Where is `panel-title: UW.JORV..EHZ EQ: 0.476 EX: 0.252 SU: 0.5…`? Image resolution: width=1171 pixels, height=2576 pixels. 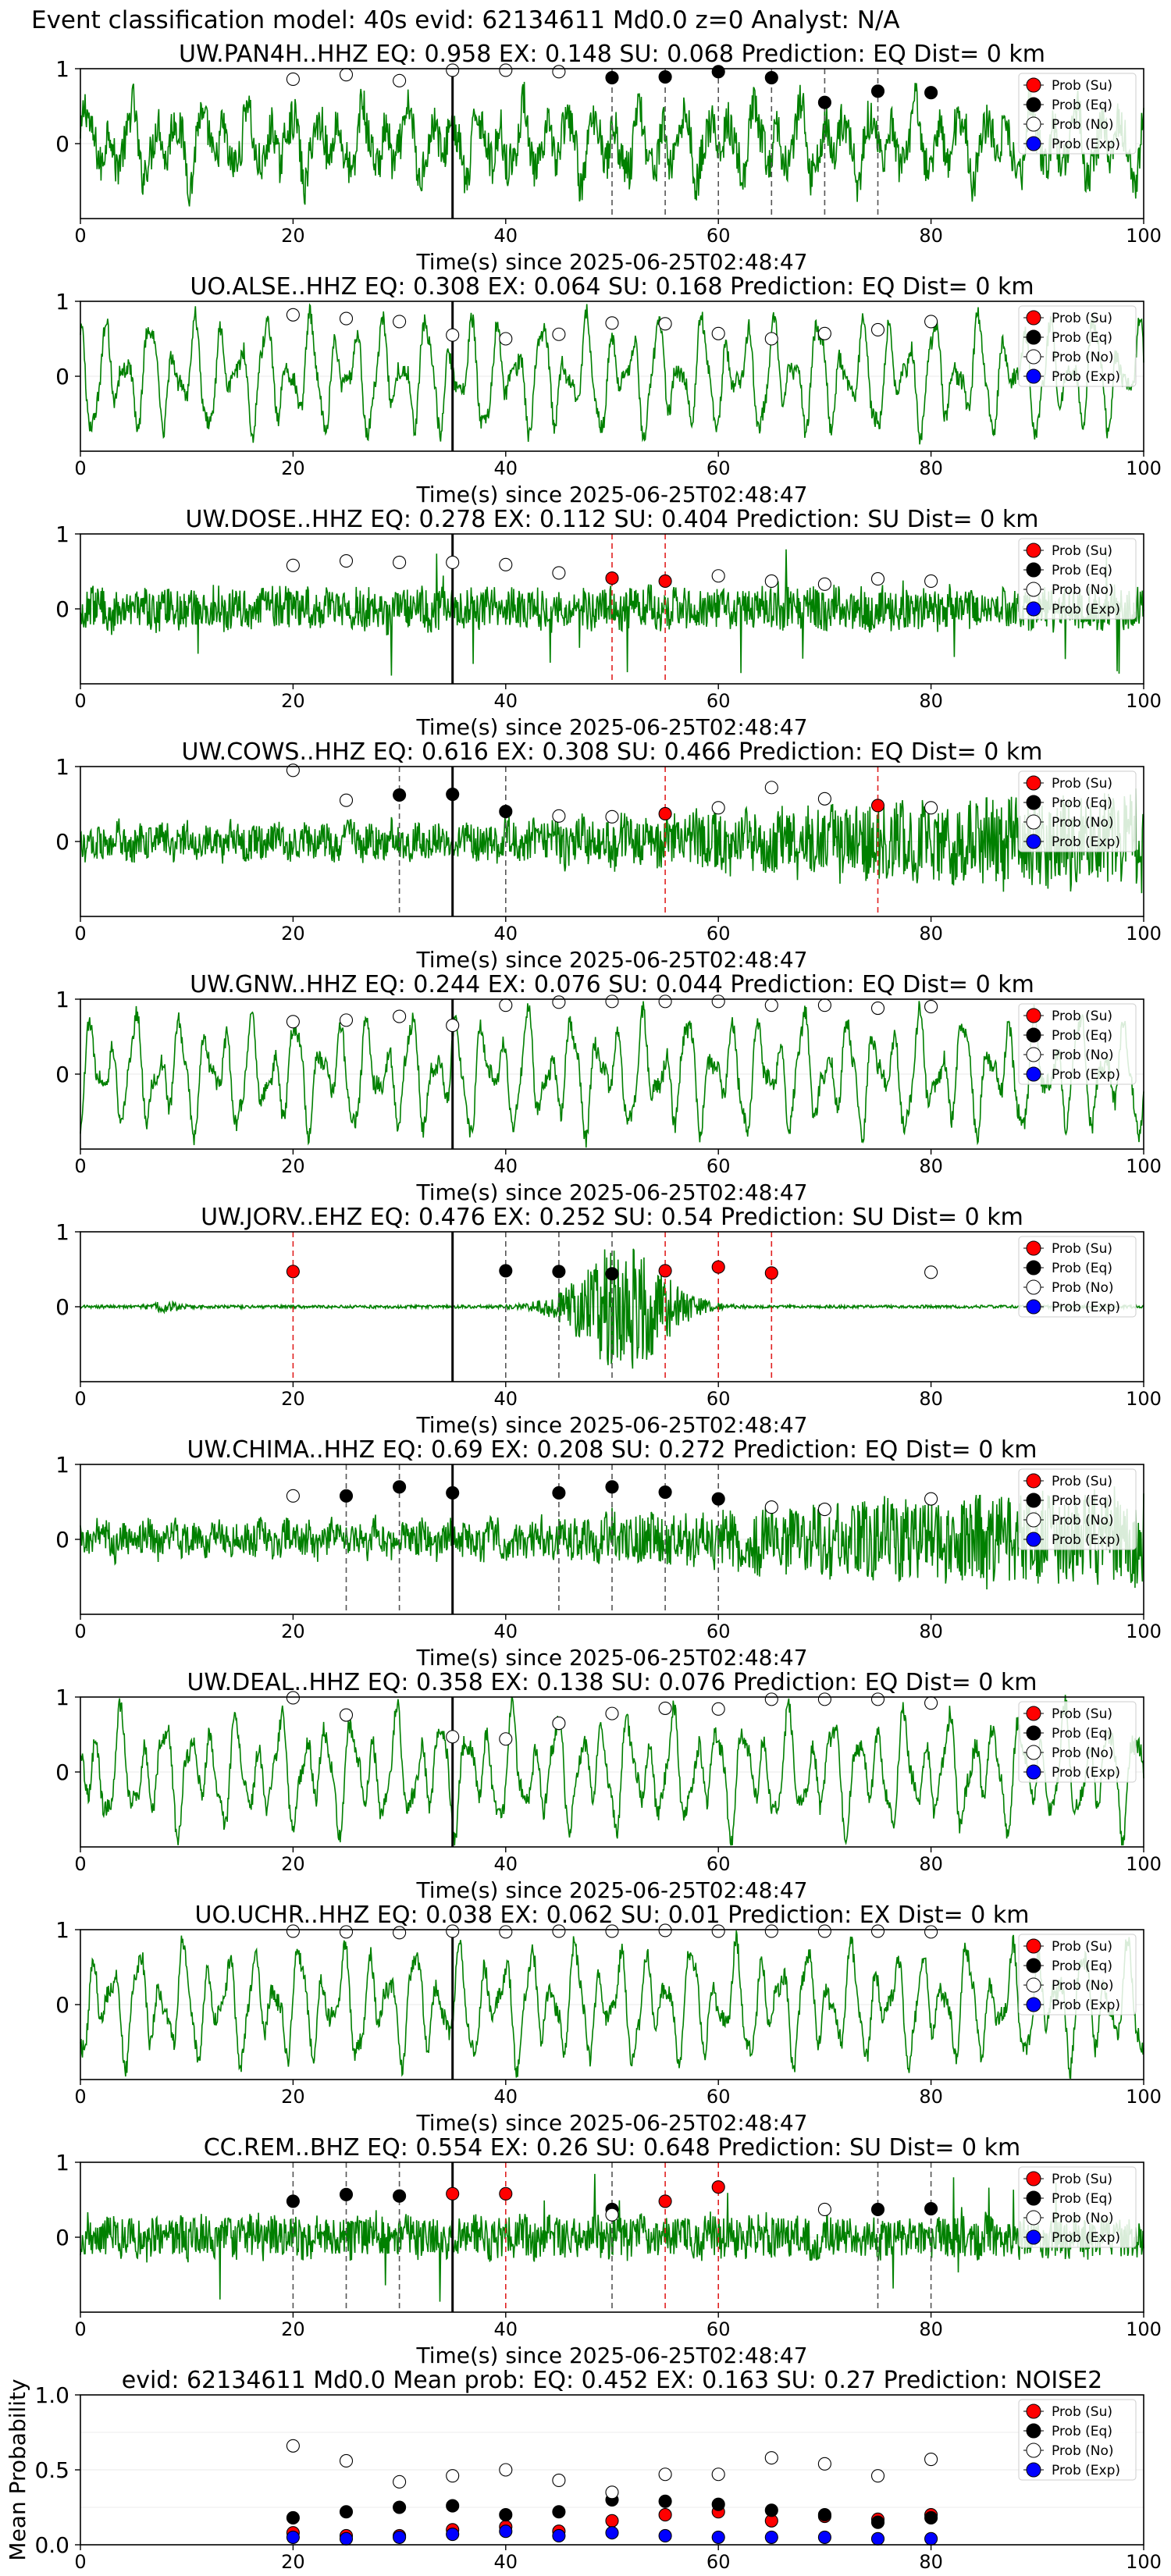 panel-title: UW.JORV..EHZ EQ: 0.476 EX: 0.252 SU: 0.5… is located at coordinates (612, 1217).